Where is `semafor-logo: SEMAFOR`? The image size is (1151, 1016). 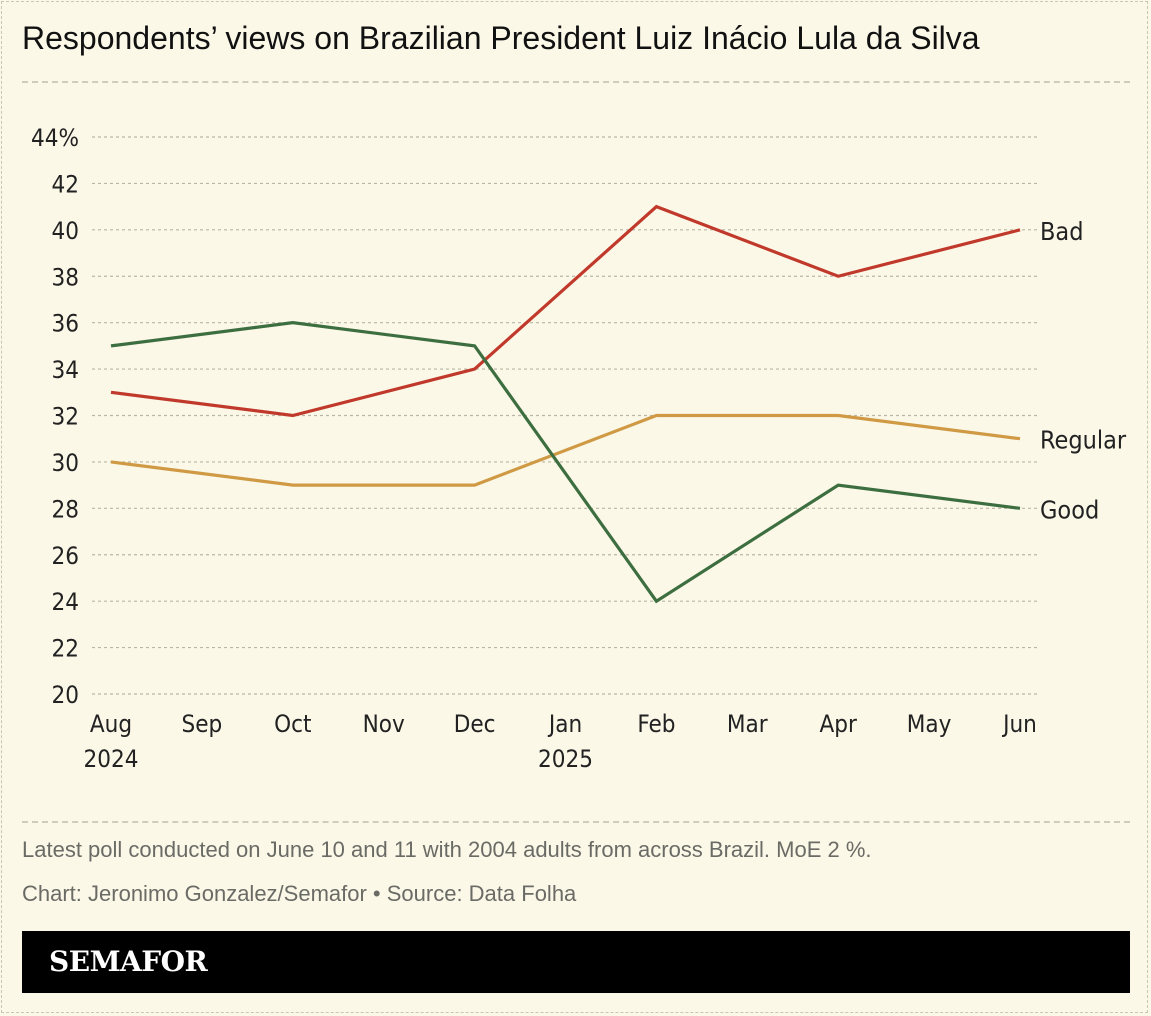
semafor-logo: SEMAFOR is located at coordinates (128, 961).